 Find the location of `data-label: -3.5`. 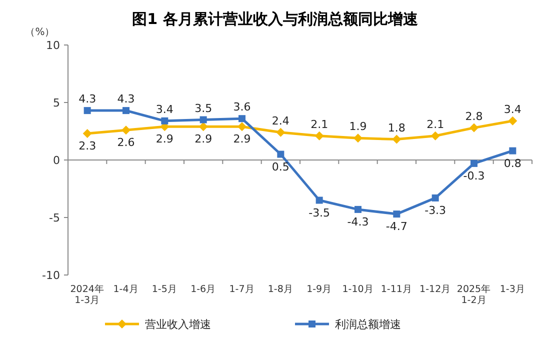

data-label: -3.5 is located at coordinates (319, 213).